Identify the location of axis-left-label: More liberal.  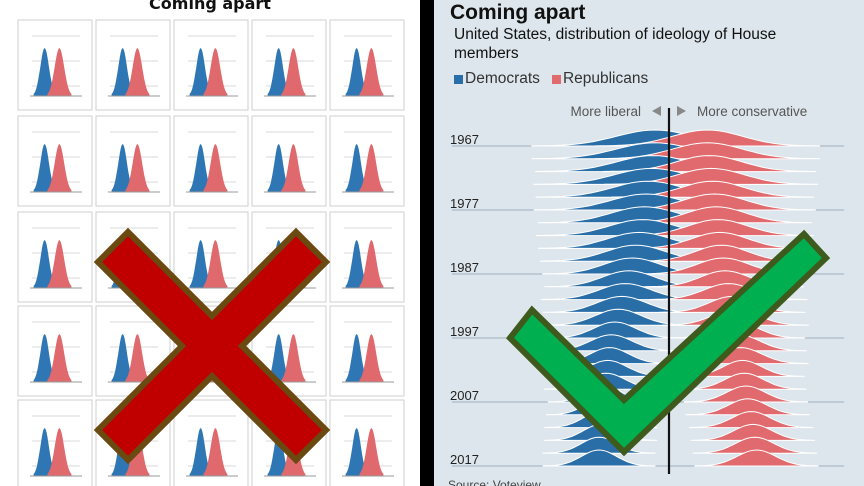
(605, 111).